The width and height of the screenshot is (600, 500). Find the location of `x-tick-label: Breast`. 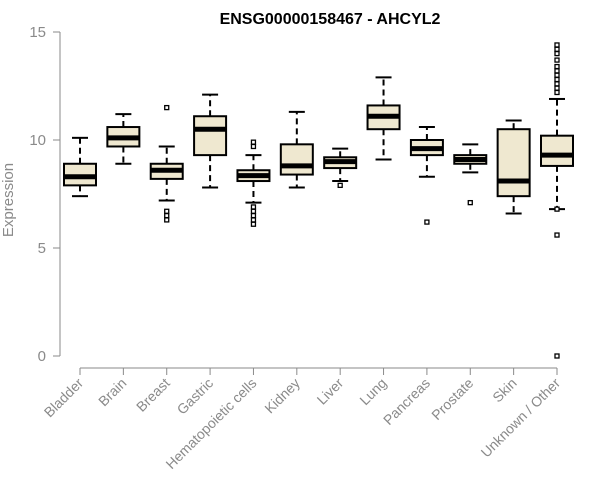

x-tick-label: Breast is located at coordinates (153, 395).